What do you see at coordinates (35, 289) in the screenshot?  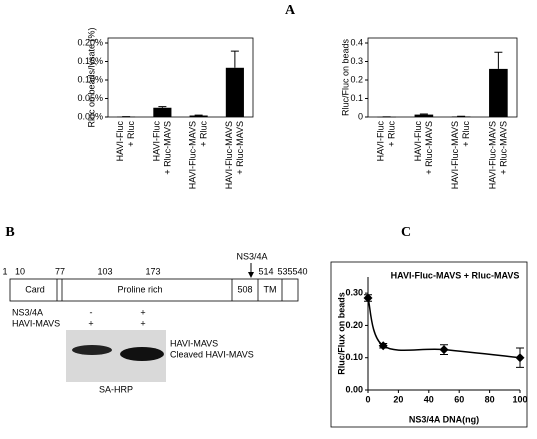 I see `domain-label: Card` at bounding box center [35, 289].